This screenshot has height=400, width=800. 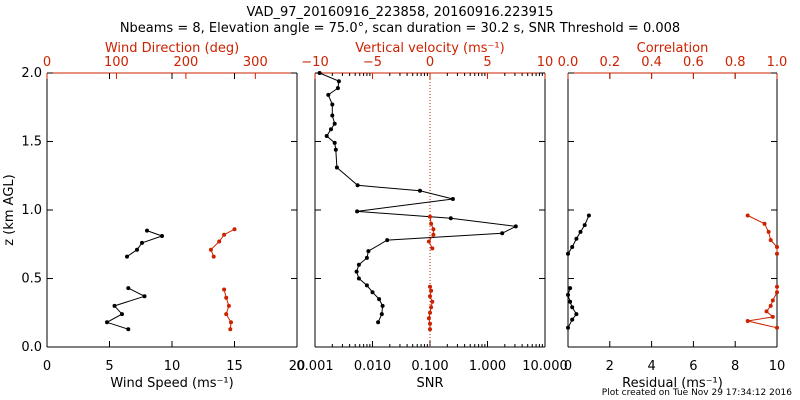 I want to click on y-tick-label: 2.0, so click(x=31, y=73).